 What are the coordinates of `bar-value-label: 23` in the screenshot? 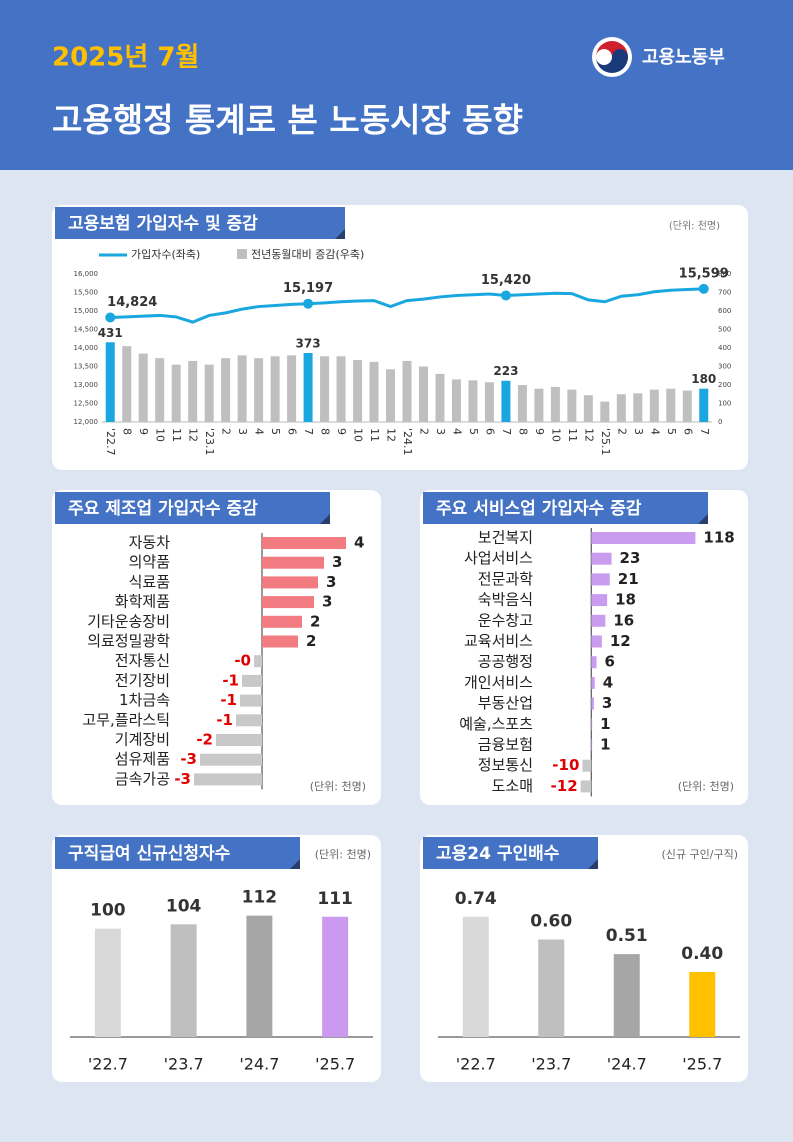 It's located at (630, 558).